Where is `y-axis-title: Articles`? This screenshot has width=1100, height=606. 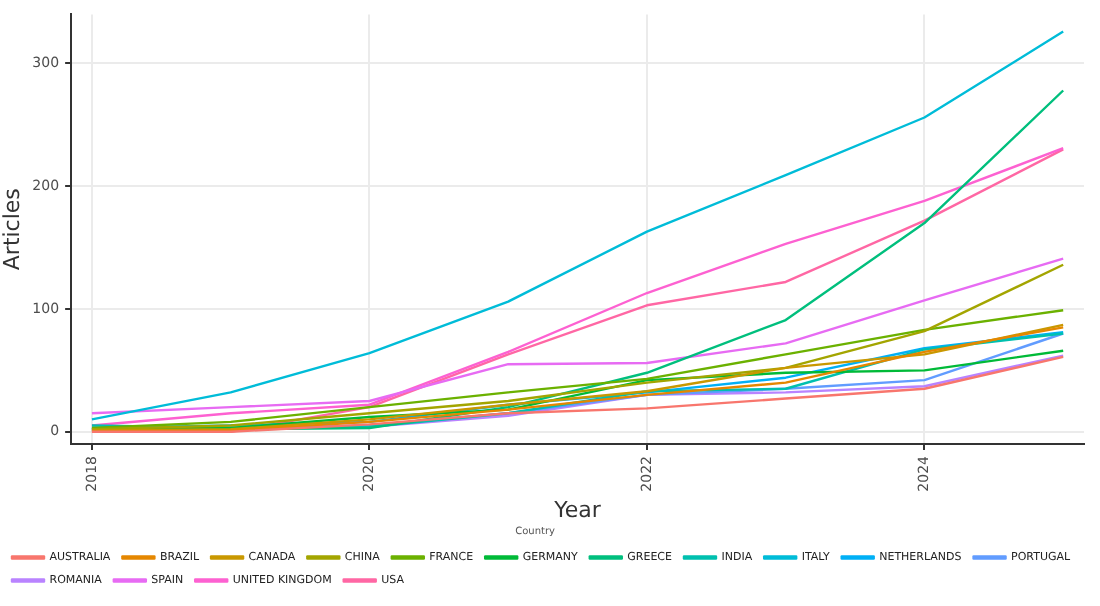
y-axis-title: Articles is located at coordinates (12, 229).